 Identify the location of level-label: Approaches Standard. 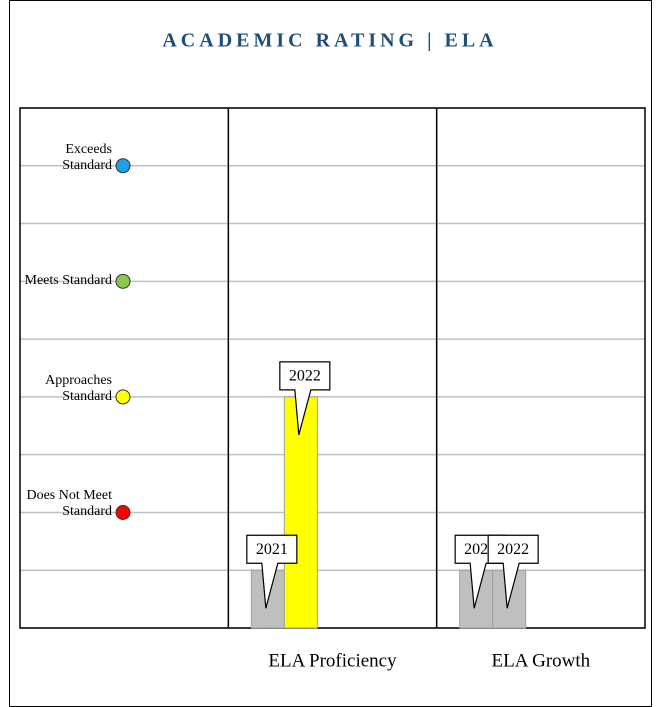
(78, 388).